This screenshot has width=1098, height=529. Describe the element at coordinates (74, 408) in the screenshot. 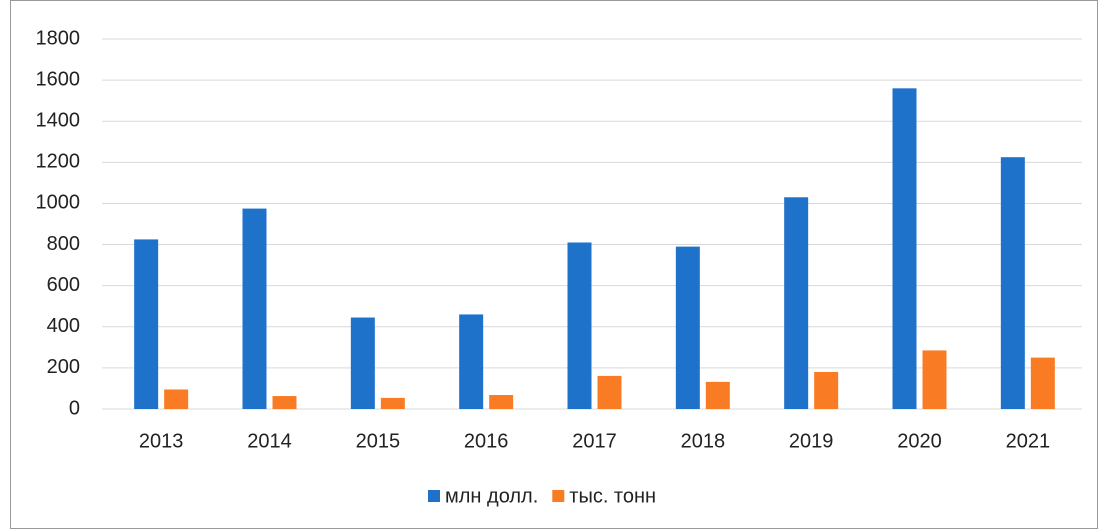

I see `y-tick-label: 0` at that location.